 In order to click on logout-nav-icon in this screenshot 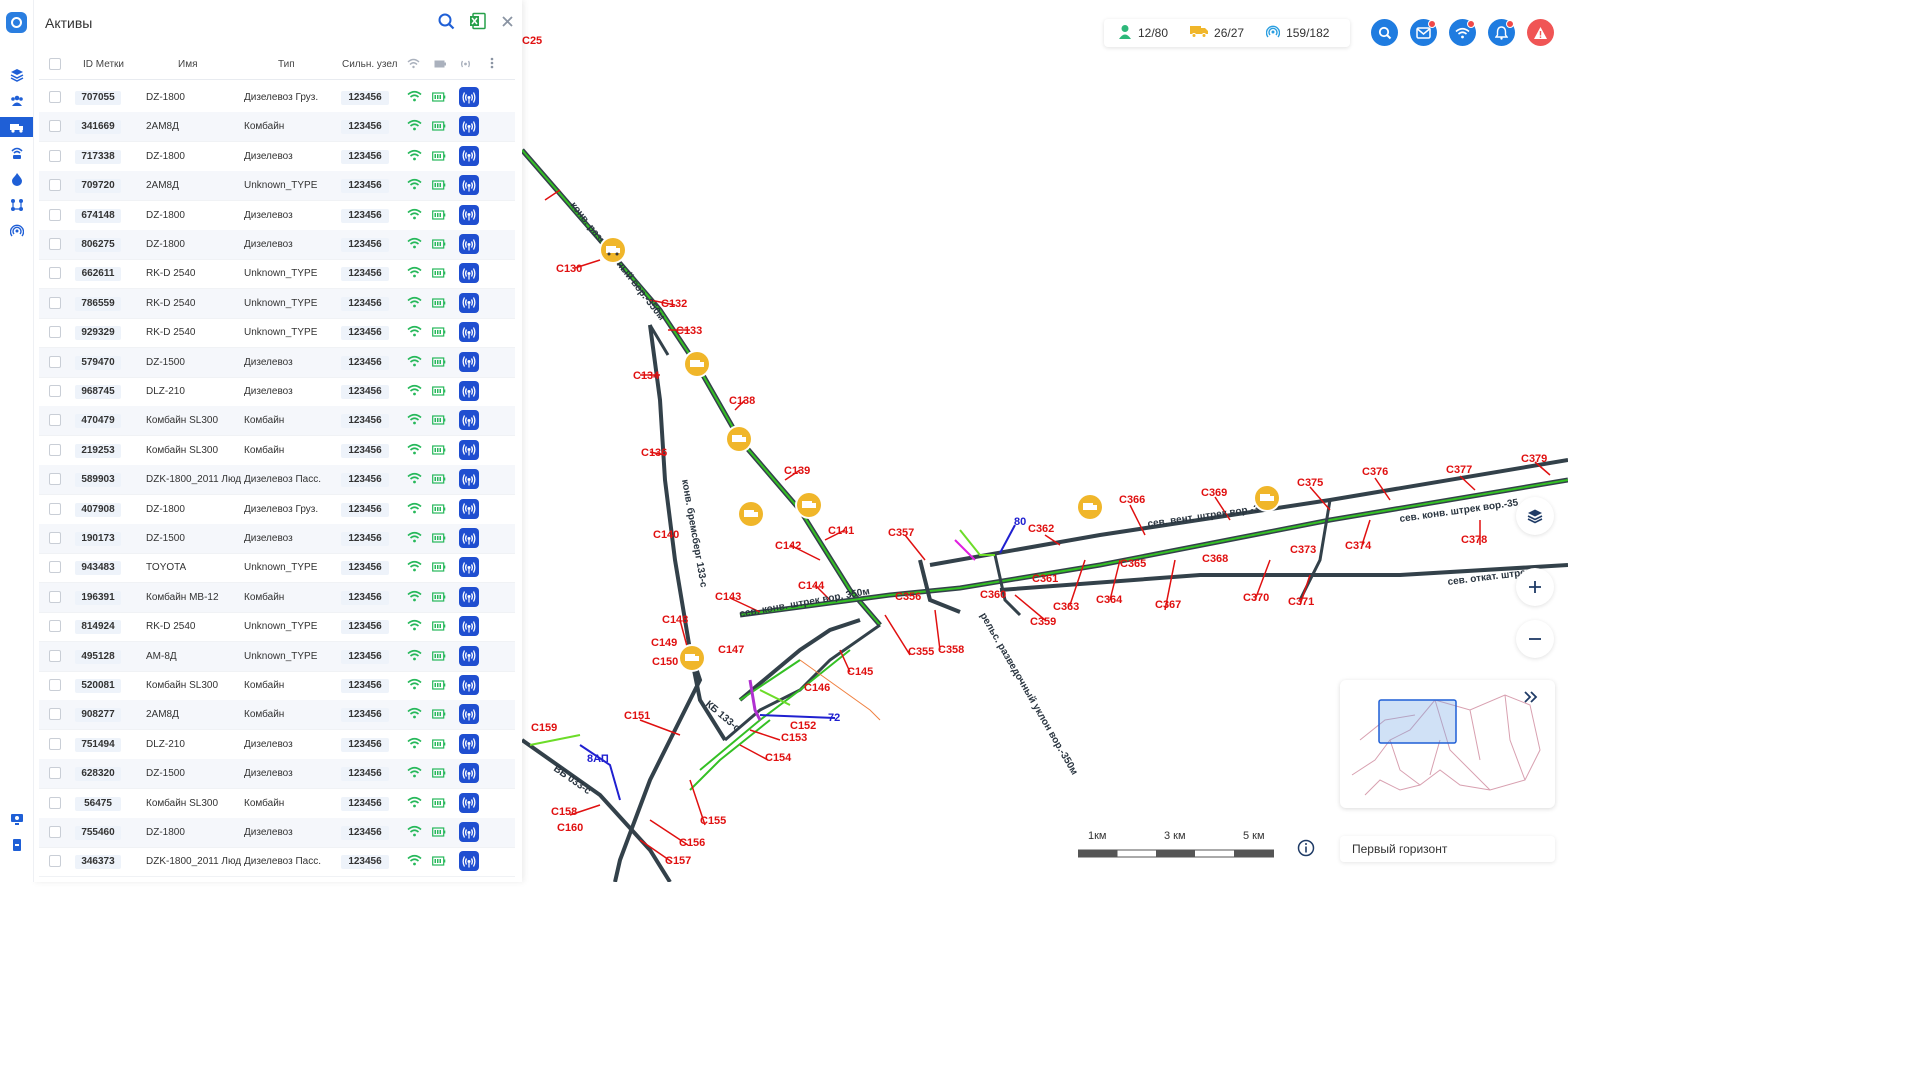, I will do `click(16, 845)`.